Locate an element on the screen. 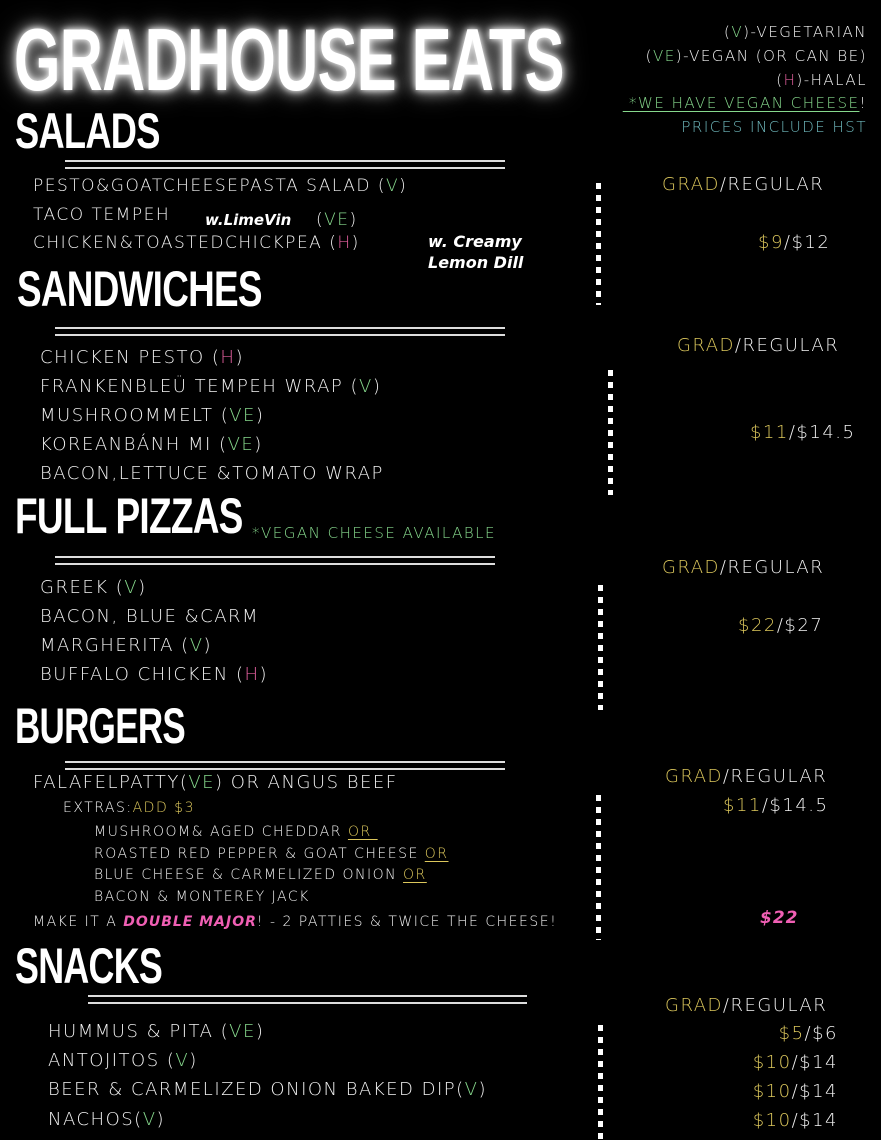 The height and width of the screenshot is (1140, 881). menu-item: KOREANBÁNH MI (VE) is located at coordinates (151, 445).